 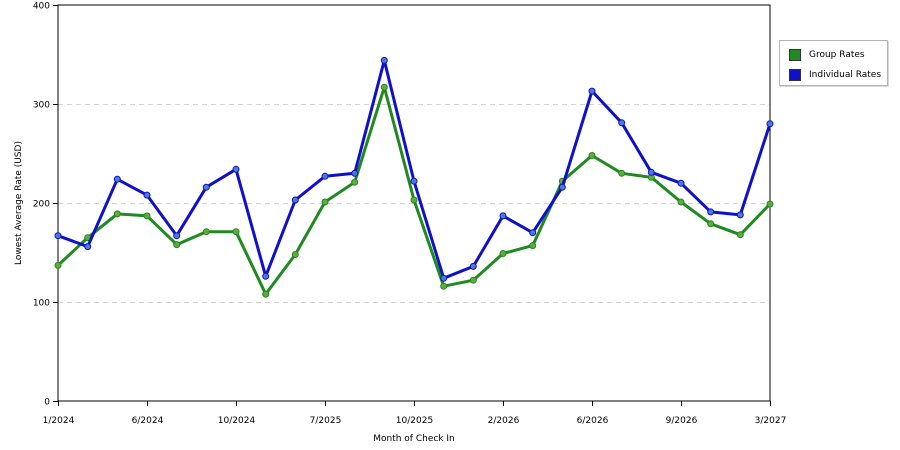 I want to click on legend-label-group: Group Rates, so click(x=837, y=55).